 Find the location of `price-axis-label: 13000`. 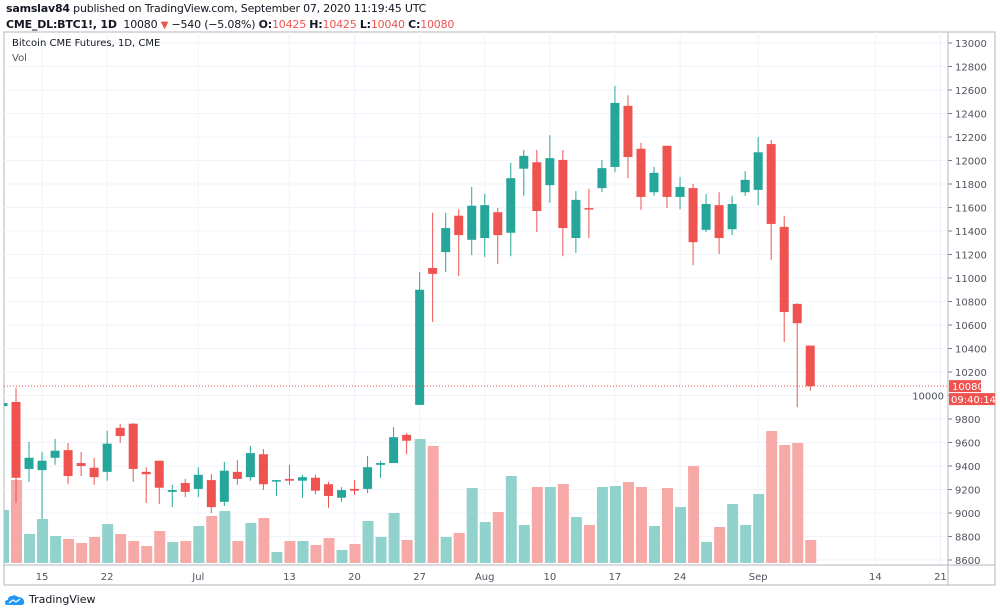

price-axis-label: 13000 is located at coordinates (971, 44).